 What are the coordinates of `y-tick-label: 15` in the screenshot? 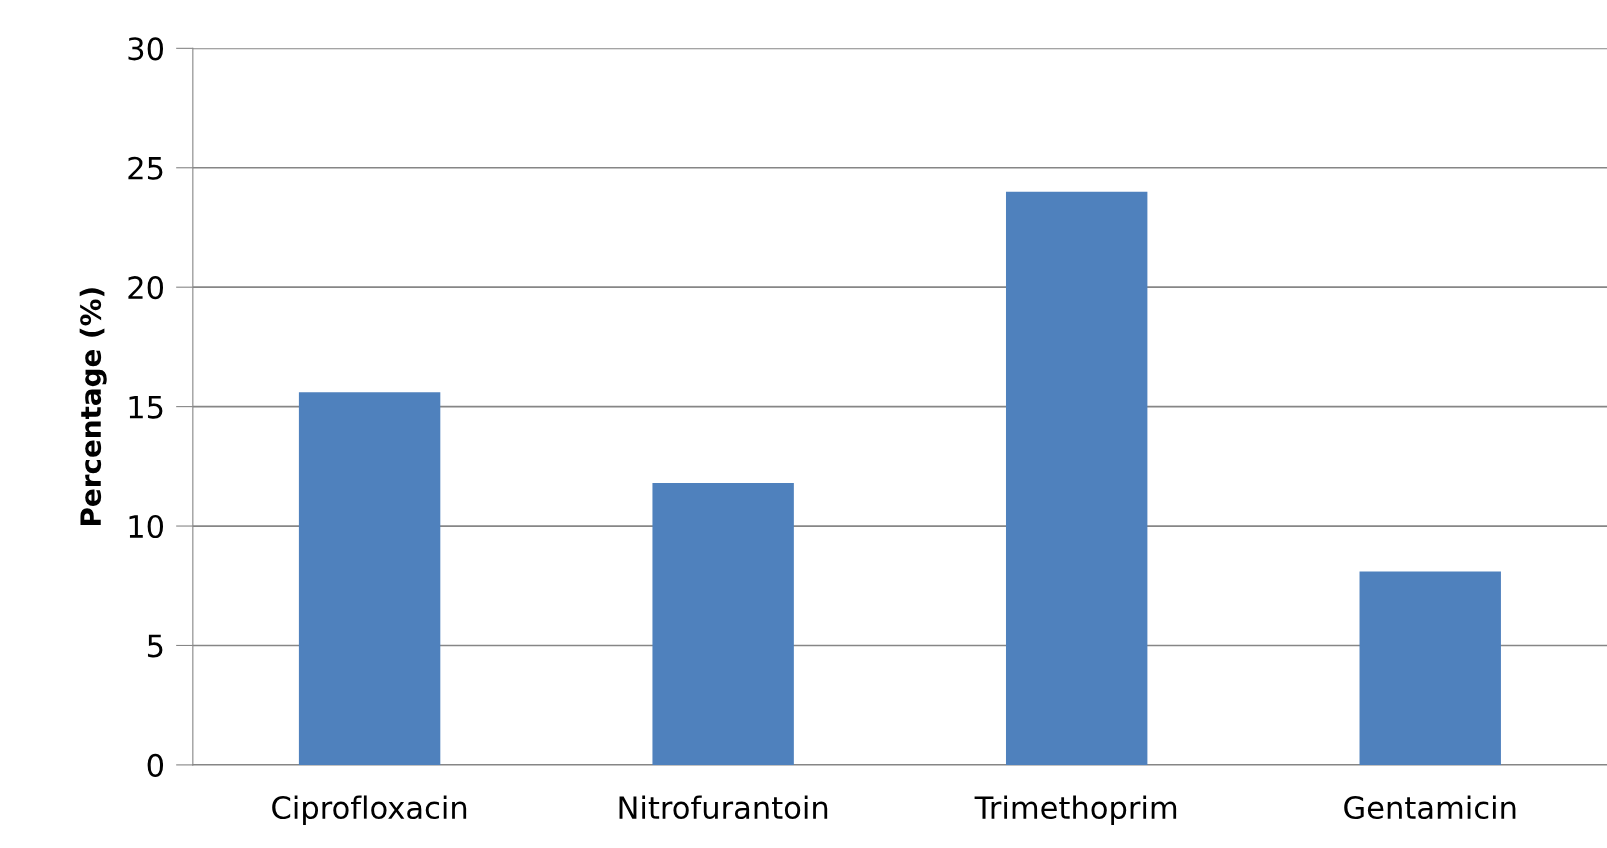 It's located at (146, 407).